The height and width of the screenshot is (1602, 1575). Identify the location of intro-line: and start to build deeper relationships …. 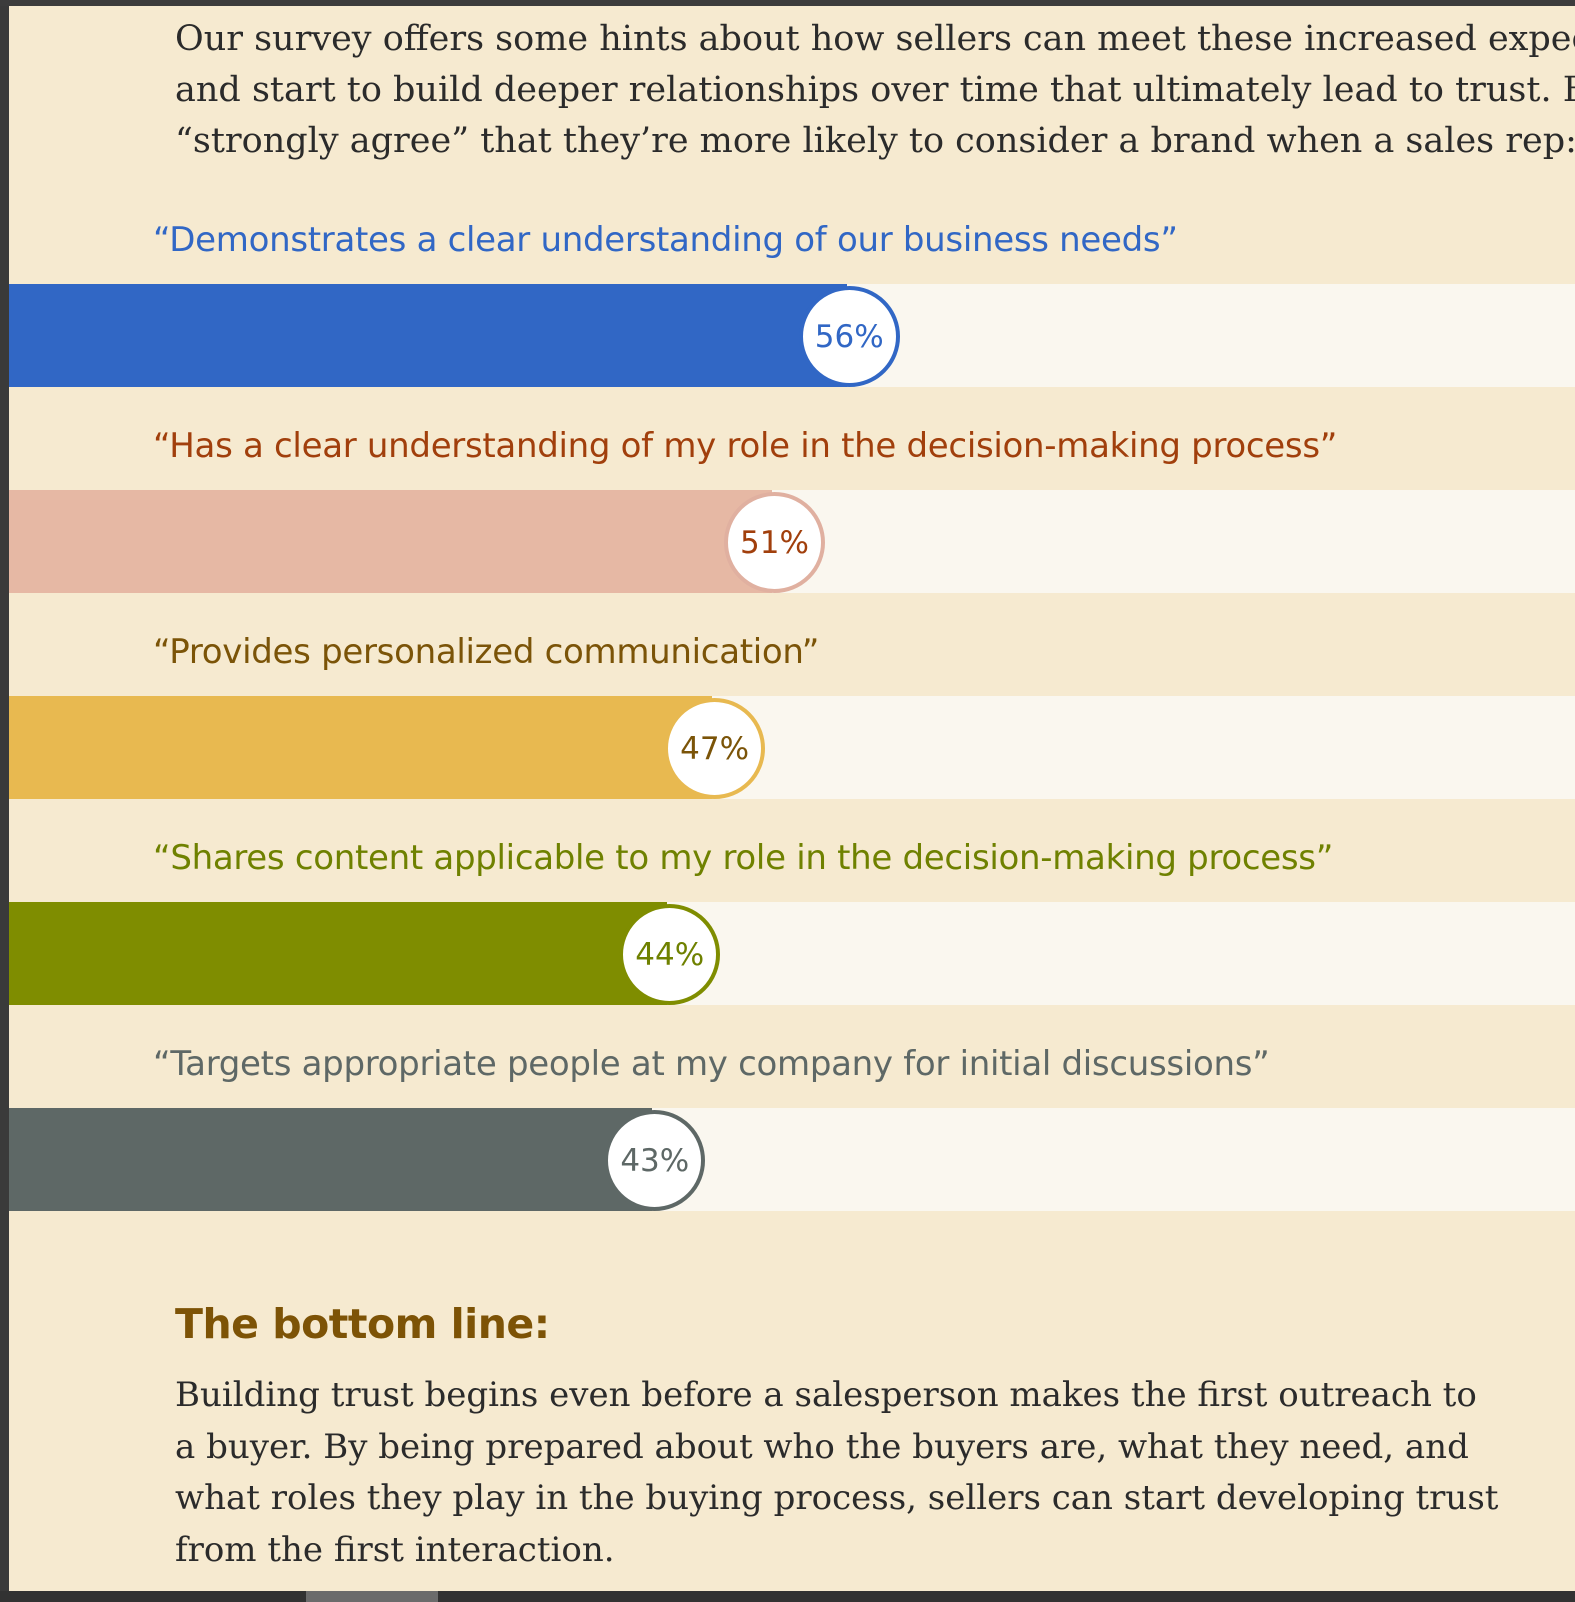
(875, 90).